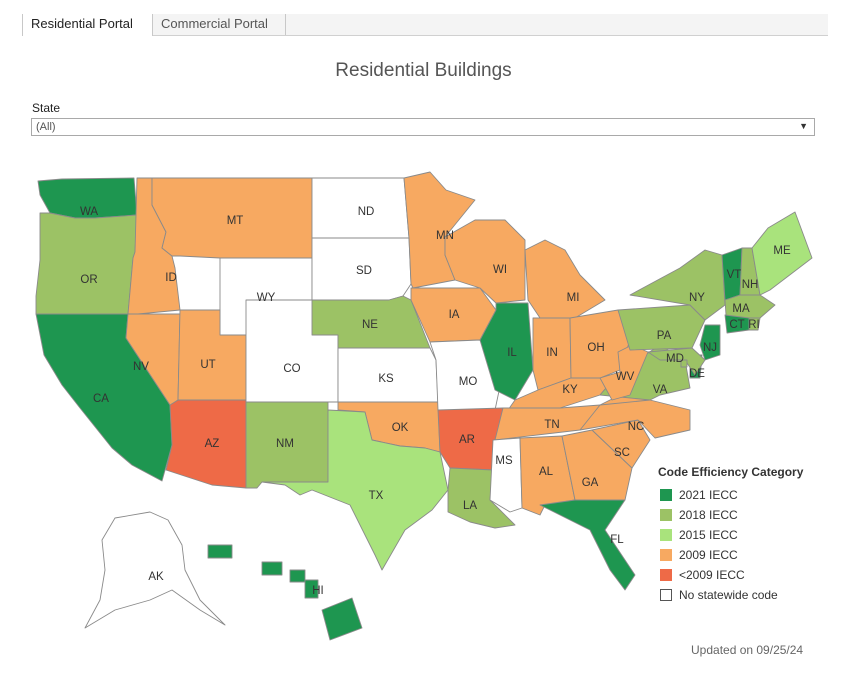  What do you see at coordinates (684, 363) in the screenshot?
I see `state-dc` at bounding box center [684, 363].